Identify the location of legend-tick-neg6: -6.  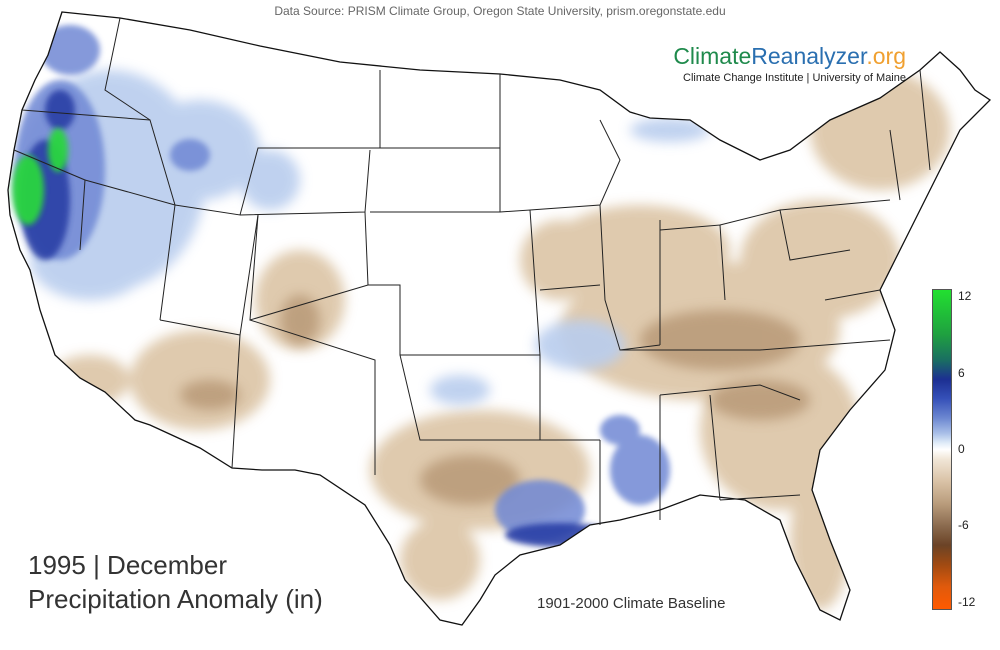
(963, 525).